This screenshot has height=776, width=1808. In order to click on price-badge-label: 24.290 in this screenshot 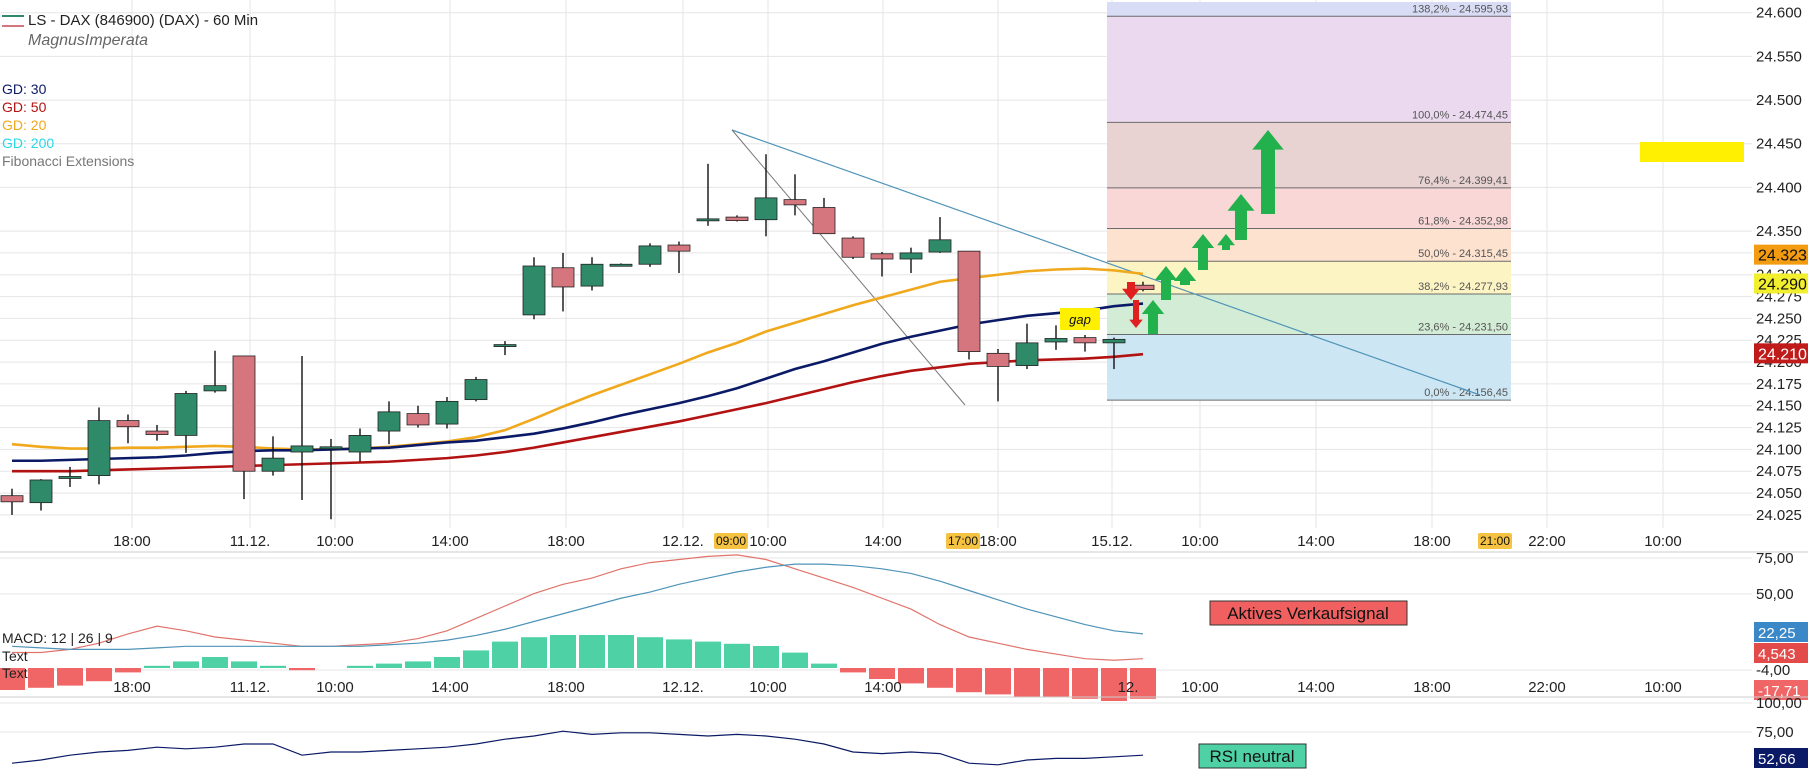, I will do `click(1782, 284)`.